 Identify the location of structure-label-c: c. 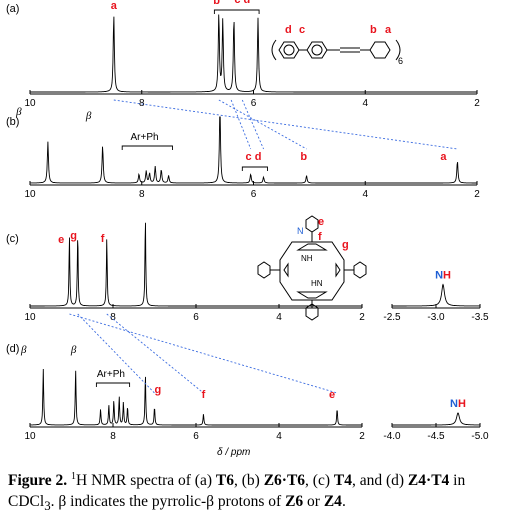
(302, 30).